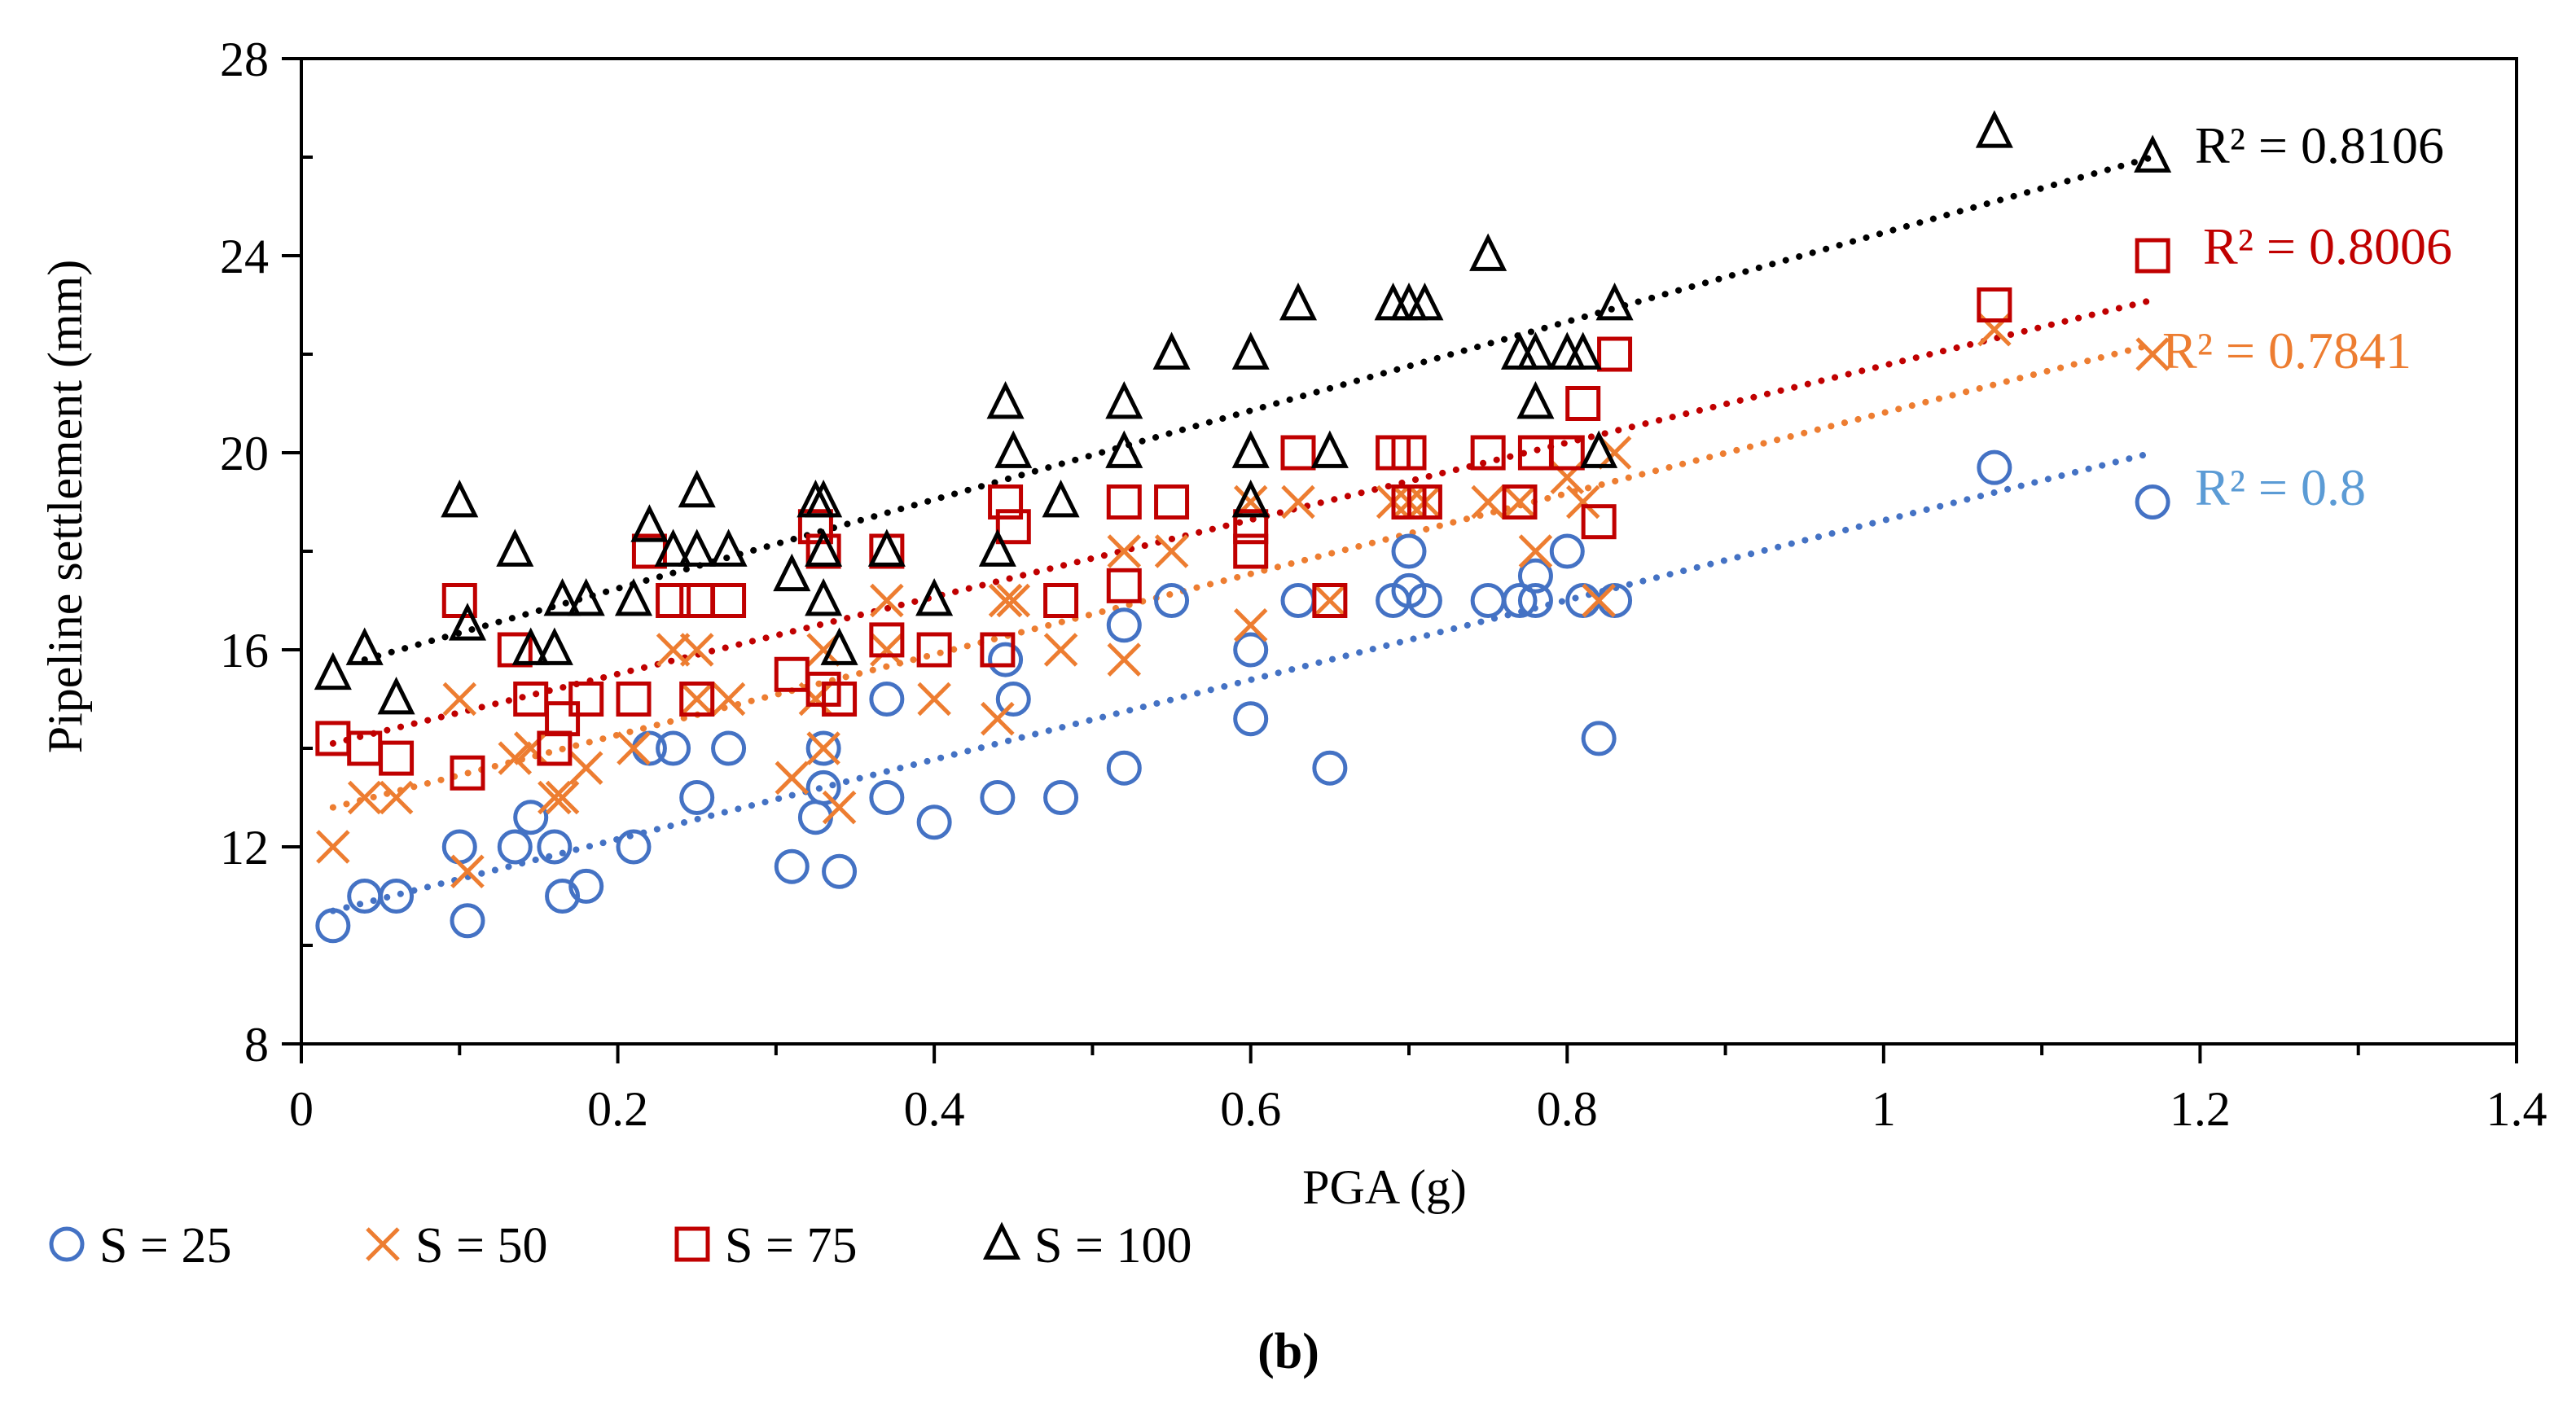  What do you see at coordinates (244, 256) in the screenshot?
I see `y-tick-label: 24` at bounding box center [244, 256].